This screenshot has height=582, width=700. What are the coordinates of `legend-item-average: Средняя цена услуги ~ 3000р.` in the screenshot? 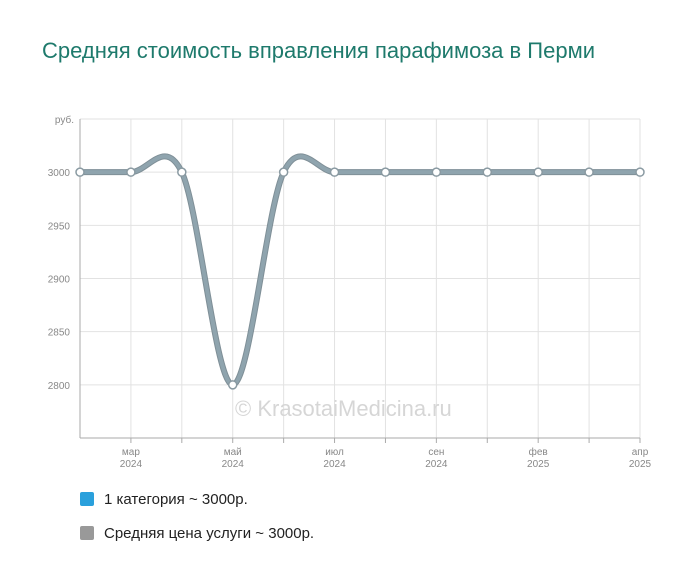 It's located at (197, 533).